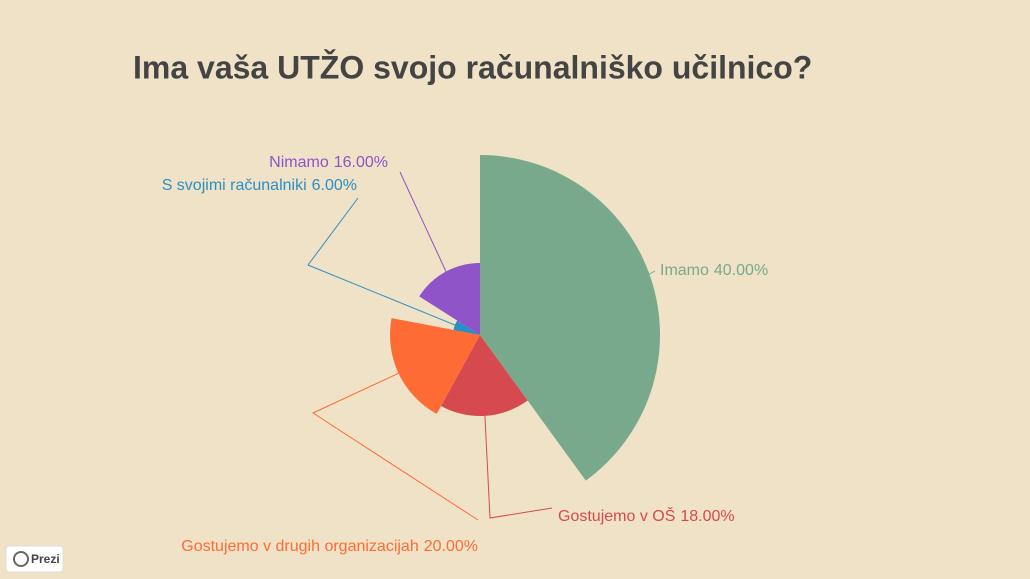  I want to click on value-label: 20.00%, so click(451, 546).